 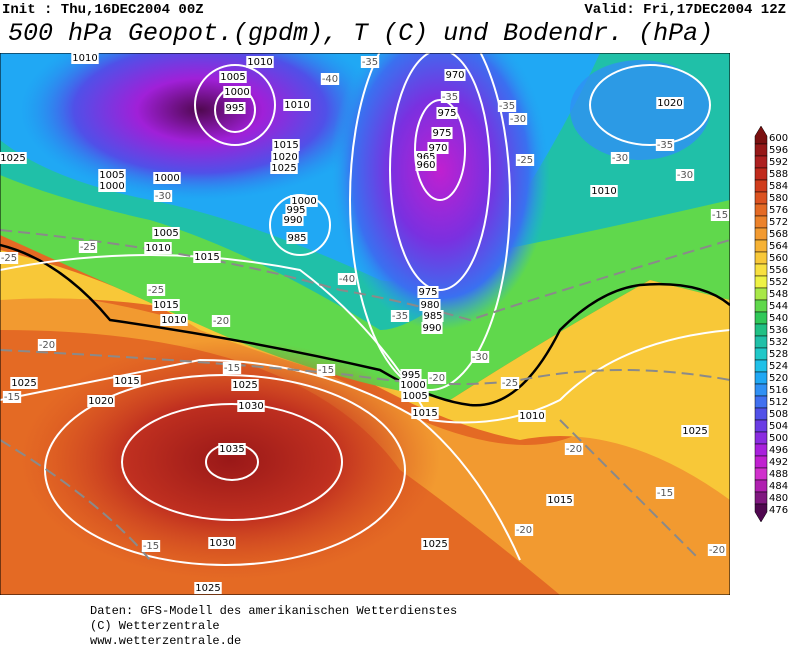 I want to click on colorbar-label: 596, so click(x=778, y=150).